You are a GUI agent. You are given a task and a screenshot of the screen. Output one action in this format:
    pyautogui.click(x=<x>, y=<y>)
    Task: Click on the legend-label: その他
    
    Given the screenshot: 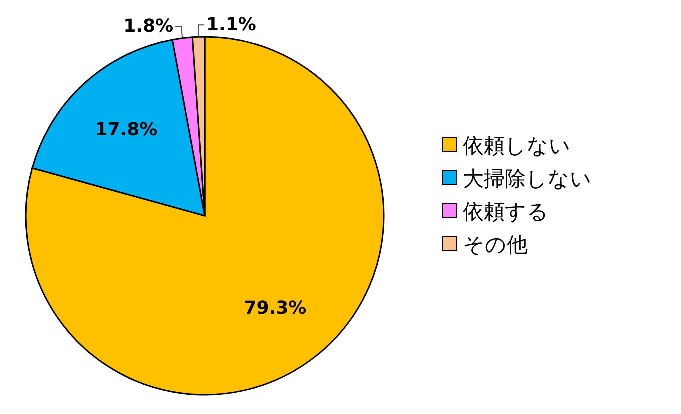 What is the action you would take?
    pyautogui.click(x=495, y=245)
    